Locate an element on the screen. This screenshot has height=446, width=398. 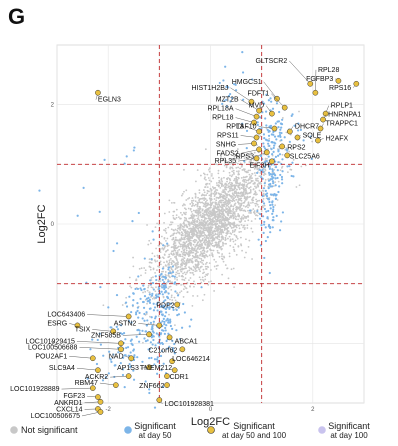
gene-label: RPS16 is located at coordinates (340, 88).